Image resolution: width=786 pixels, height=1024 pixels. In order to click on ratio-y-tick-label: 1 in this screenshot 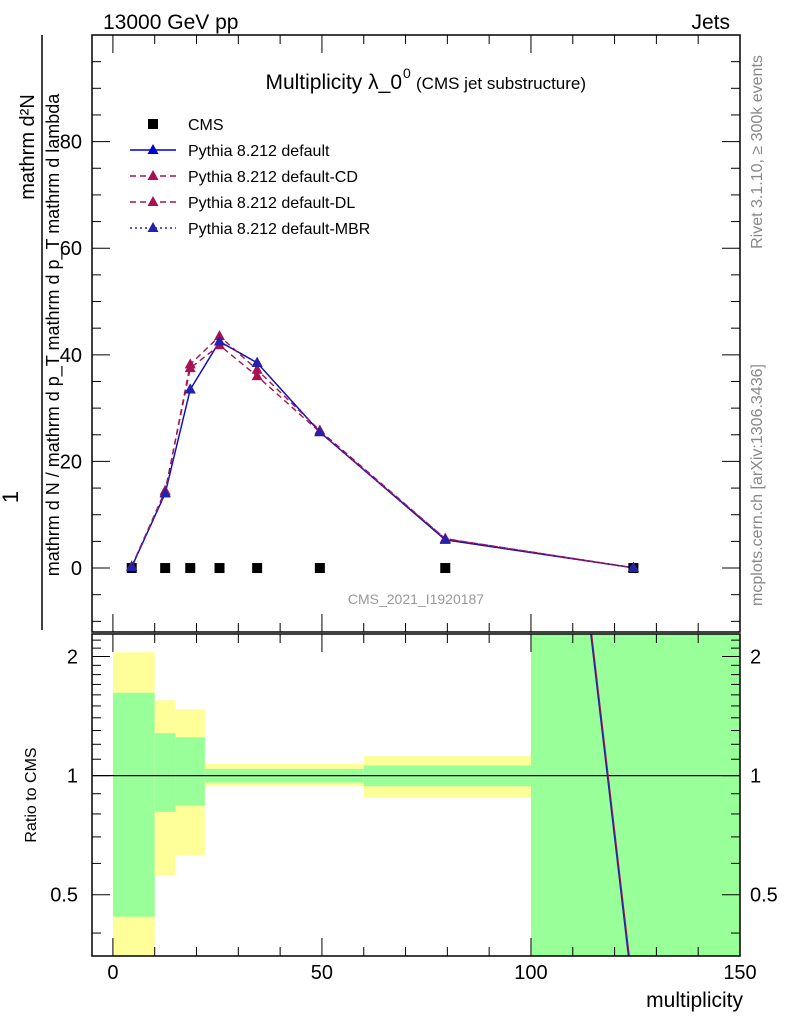, I will do `click(72, 777)`.